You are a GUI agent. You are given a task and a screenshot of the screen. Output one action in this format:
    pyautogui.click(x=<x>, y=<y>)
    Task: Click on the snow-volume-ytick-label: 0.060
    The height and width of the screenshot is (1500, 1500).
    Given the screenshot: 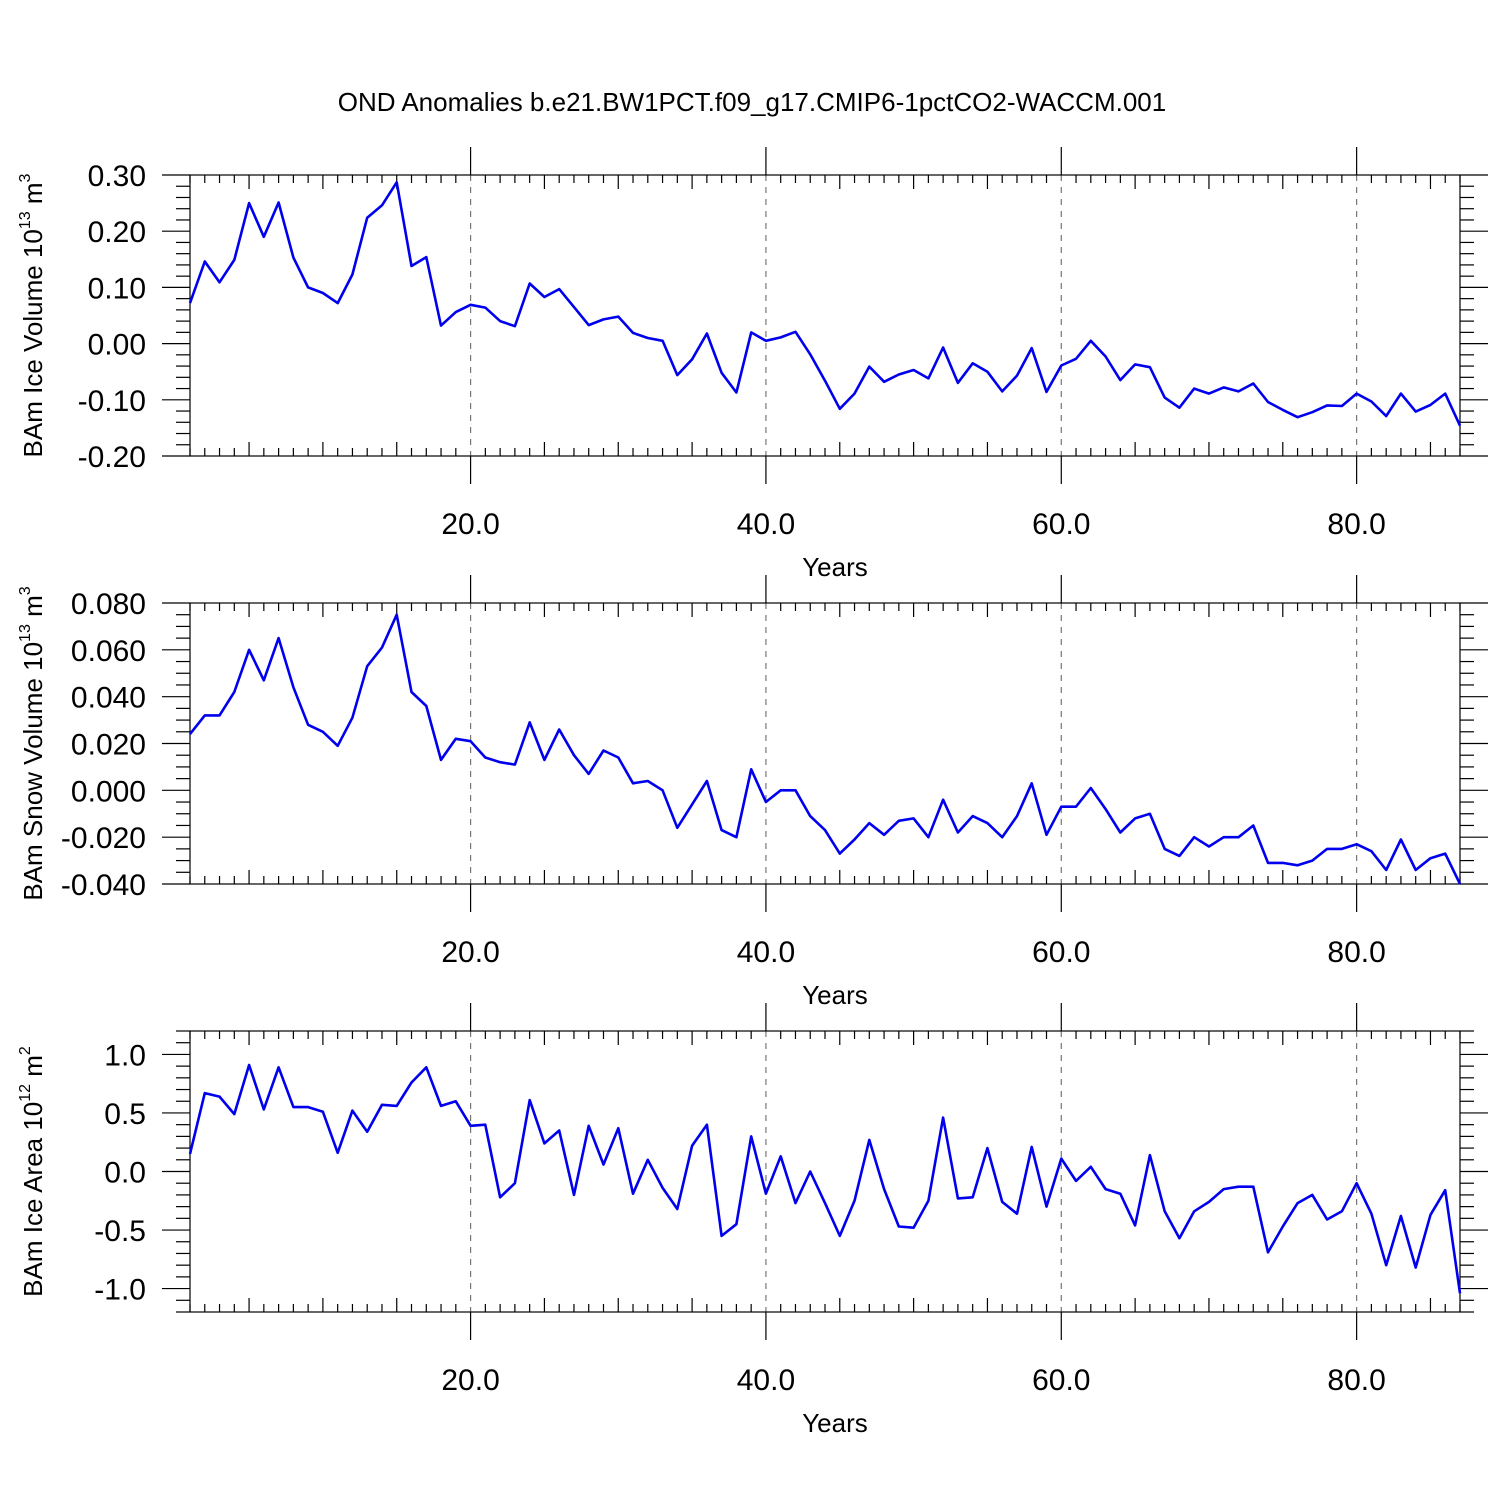 What is the action you would take?
    pyautogui.click(x=108, y=651)
    